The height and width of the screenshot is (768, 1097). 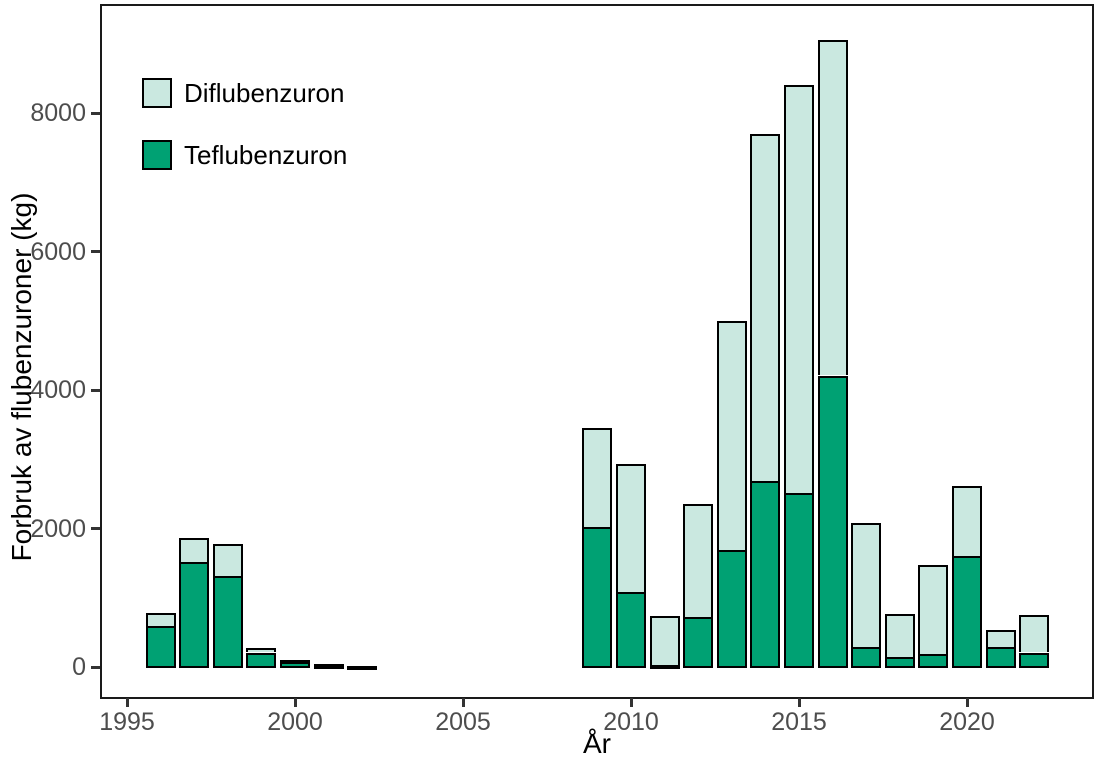 I want to click on bar-2001-diflubenzuron, so click(x=328, y=664).